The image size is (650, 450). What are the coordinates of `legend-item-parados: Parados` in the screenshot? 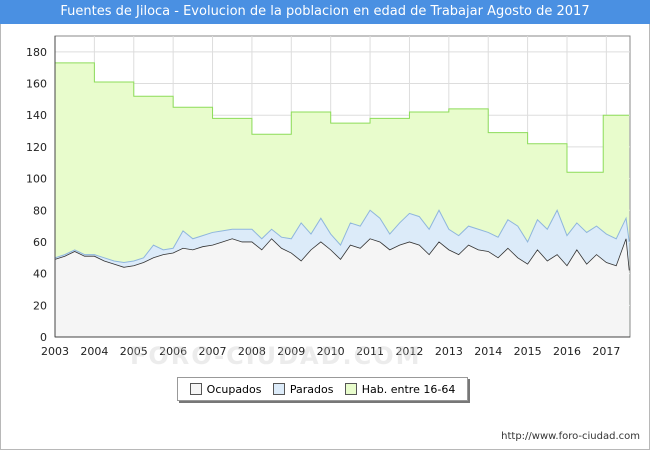 It's located at (303, 389).